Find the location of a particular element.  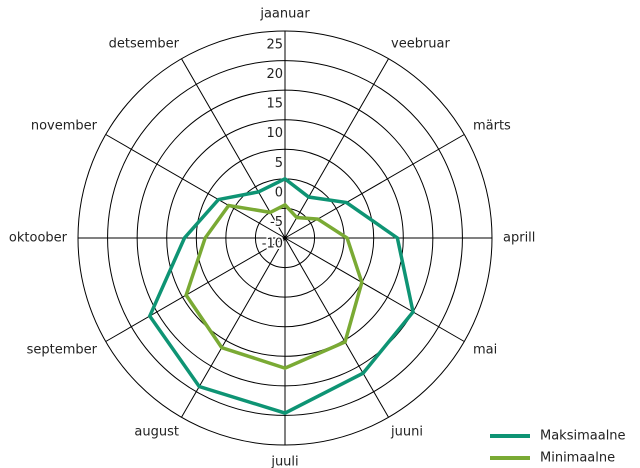

category-label: juuni is located at coordinates (406, 431).